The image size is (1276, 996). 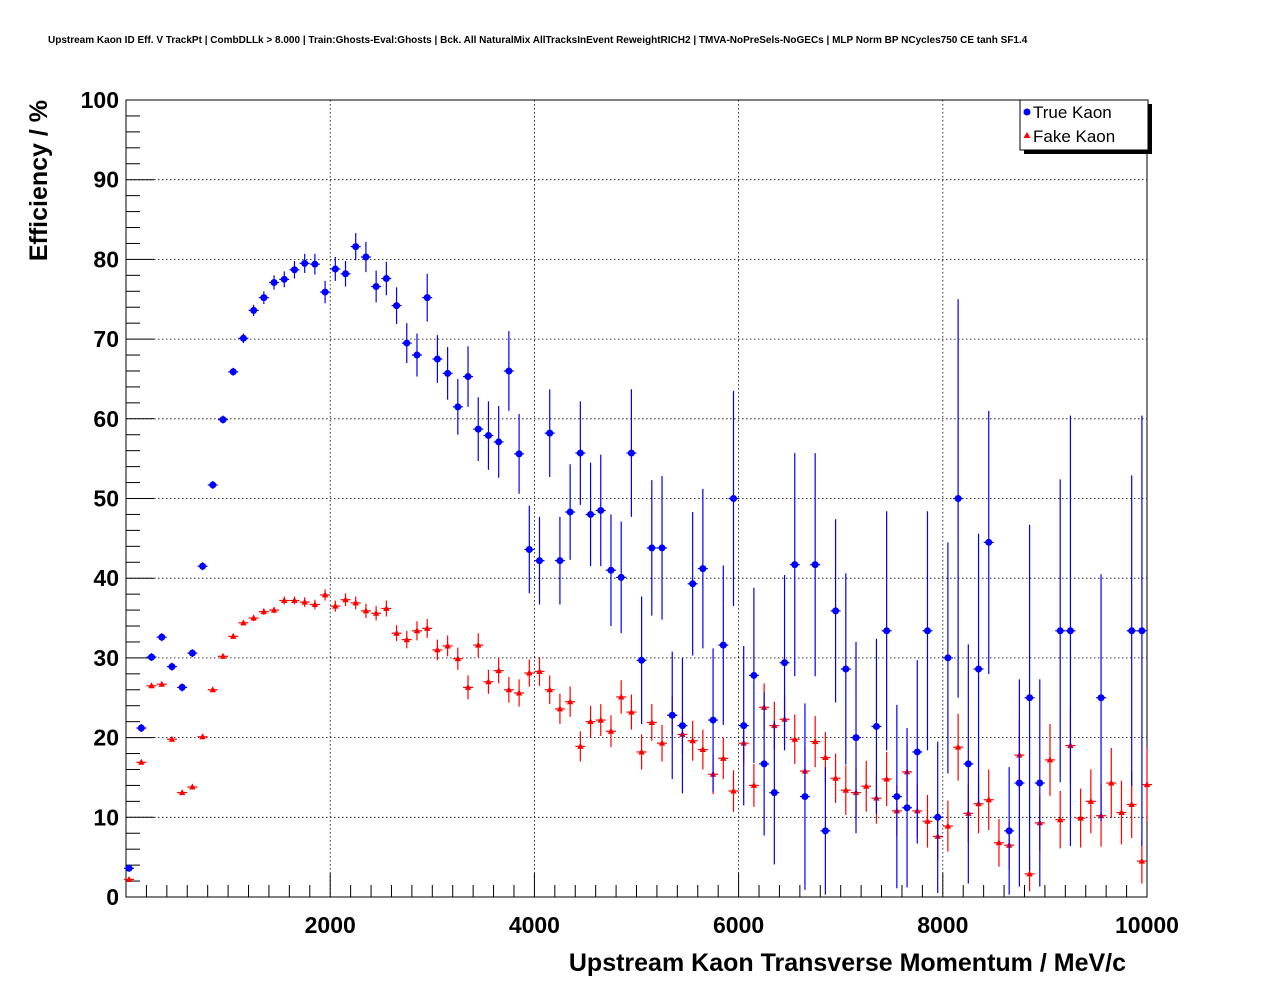 I want to click on x-tick-label: 6000, so click(x=738, y=925).